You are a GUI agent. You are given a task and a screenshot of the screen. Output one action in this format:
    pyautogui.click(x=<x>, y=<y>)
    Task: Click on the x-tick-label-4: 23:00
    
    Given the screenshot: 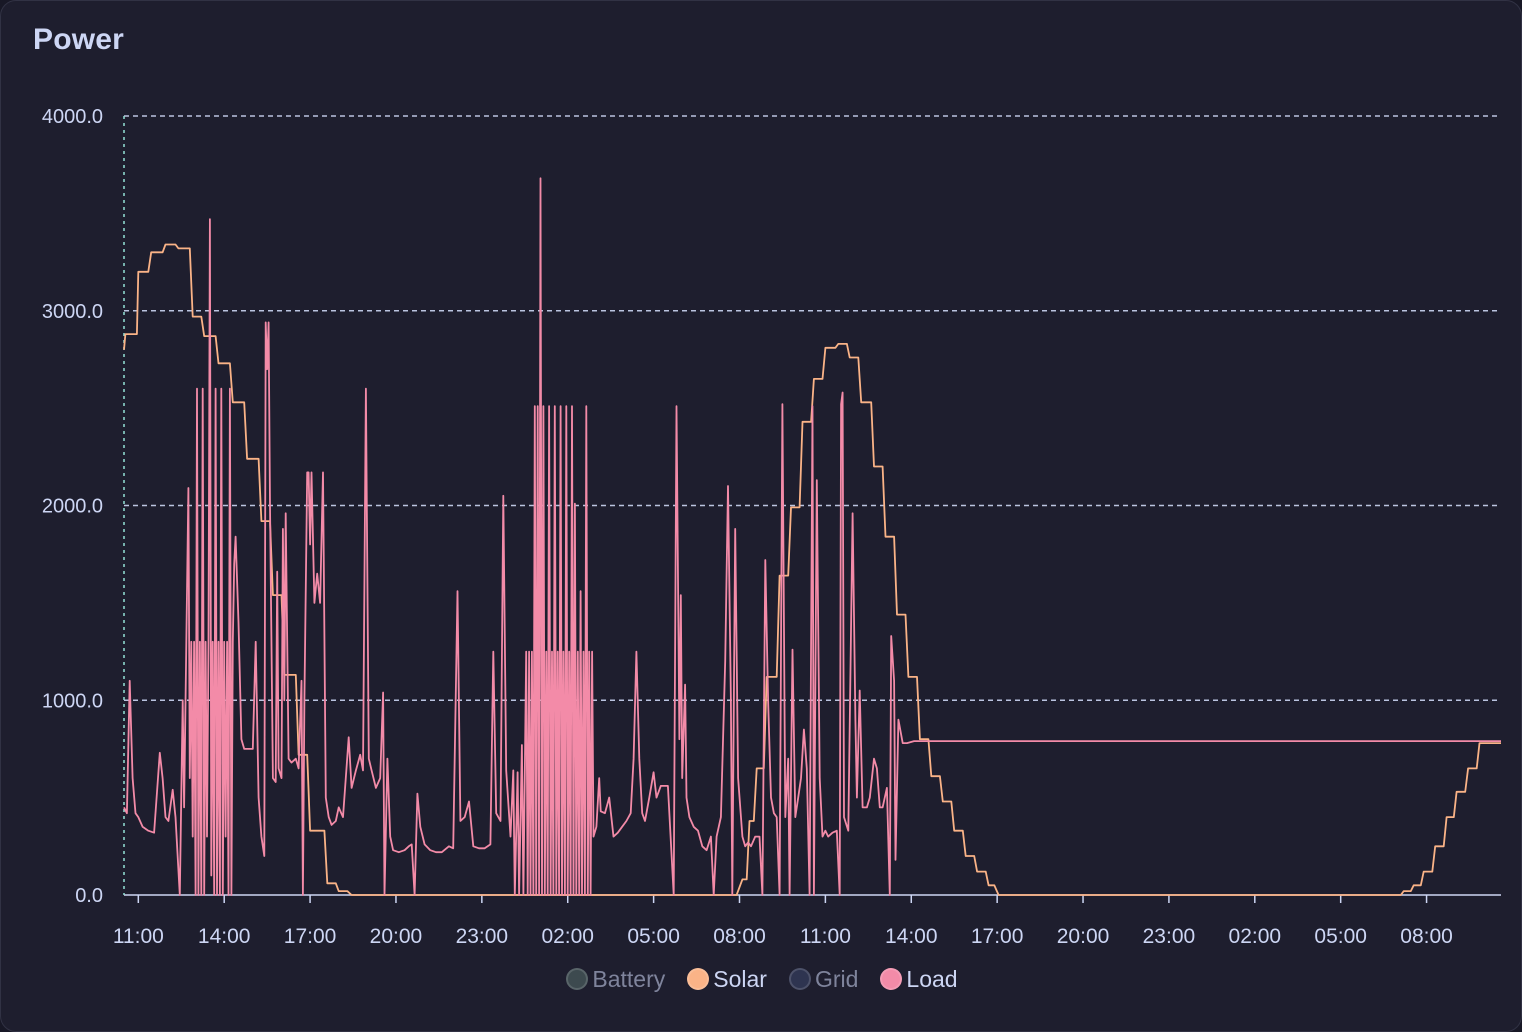 What is the action you would take?
    pyautogui.click(x=482, y=936)
    